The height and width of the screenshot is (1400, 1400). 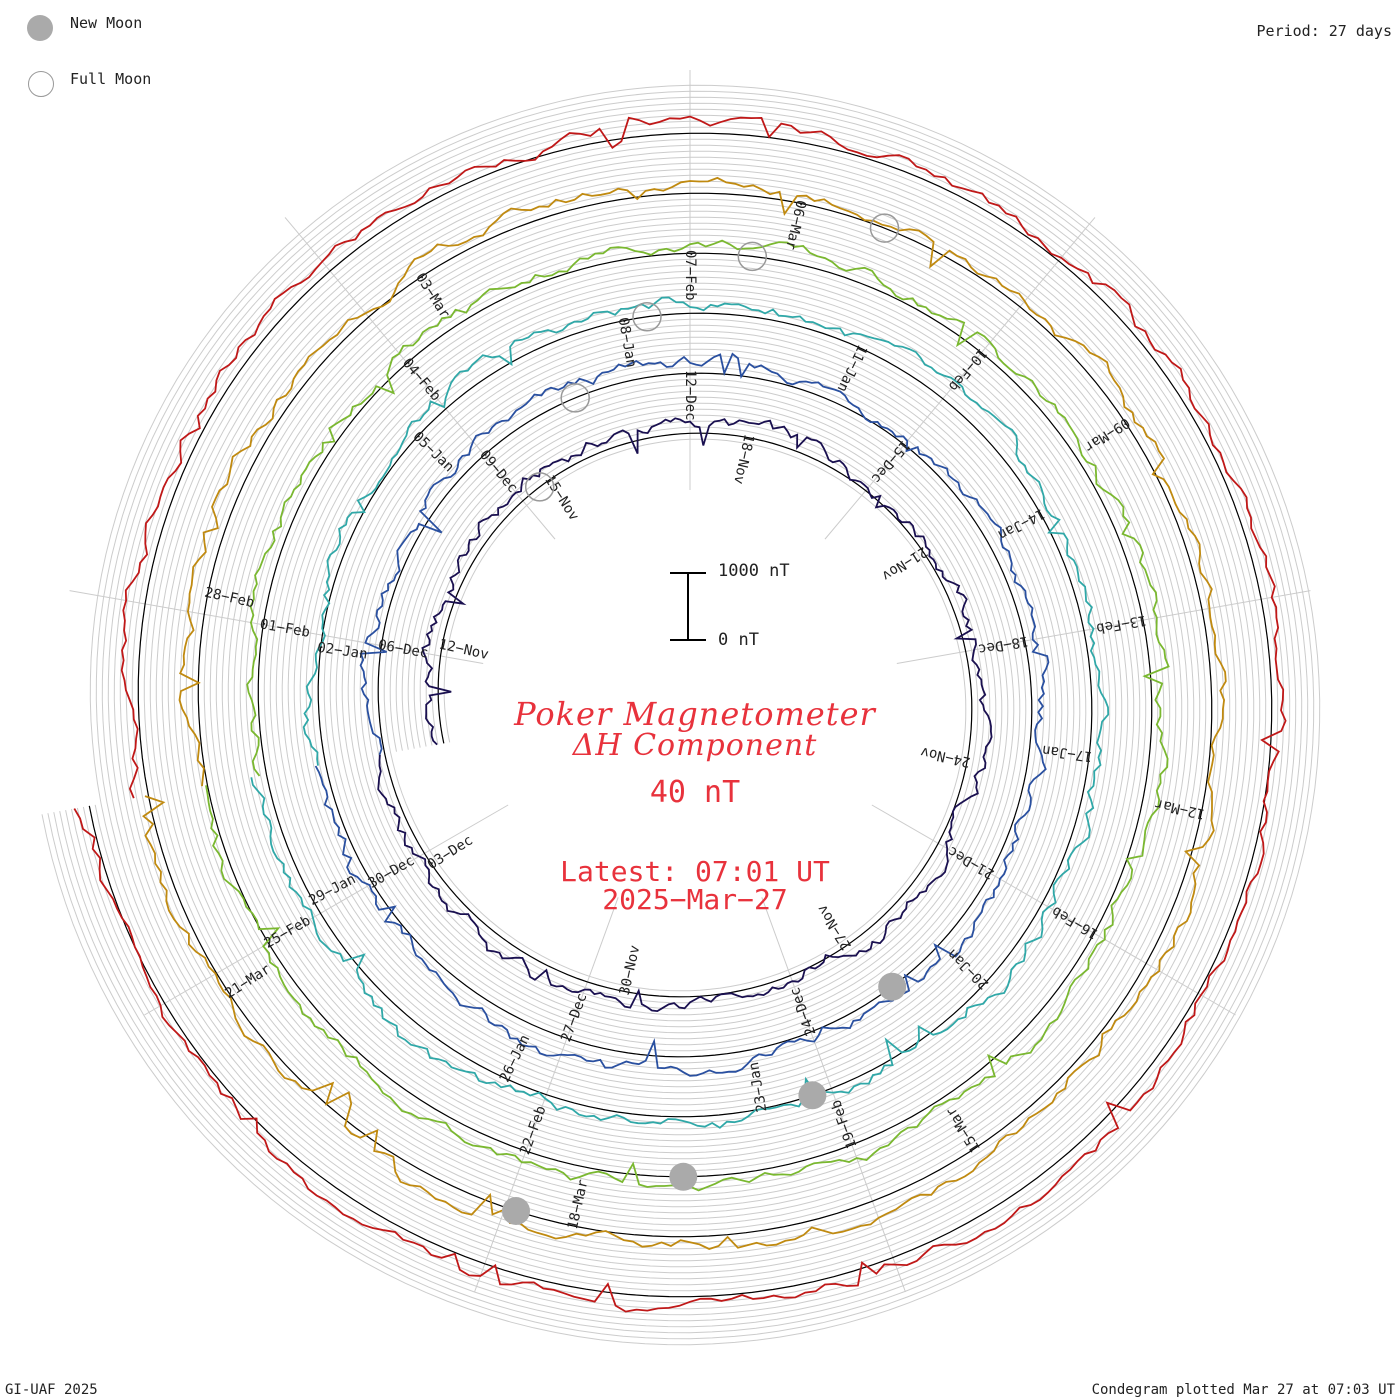 What do you see at coordinates (904, 563) in the screenshot?
I see `date-tick-label: 21−Nov` at bounding box center [904, 563].